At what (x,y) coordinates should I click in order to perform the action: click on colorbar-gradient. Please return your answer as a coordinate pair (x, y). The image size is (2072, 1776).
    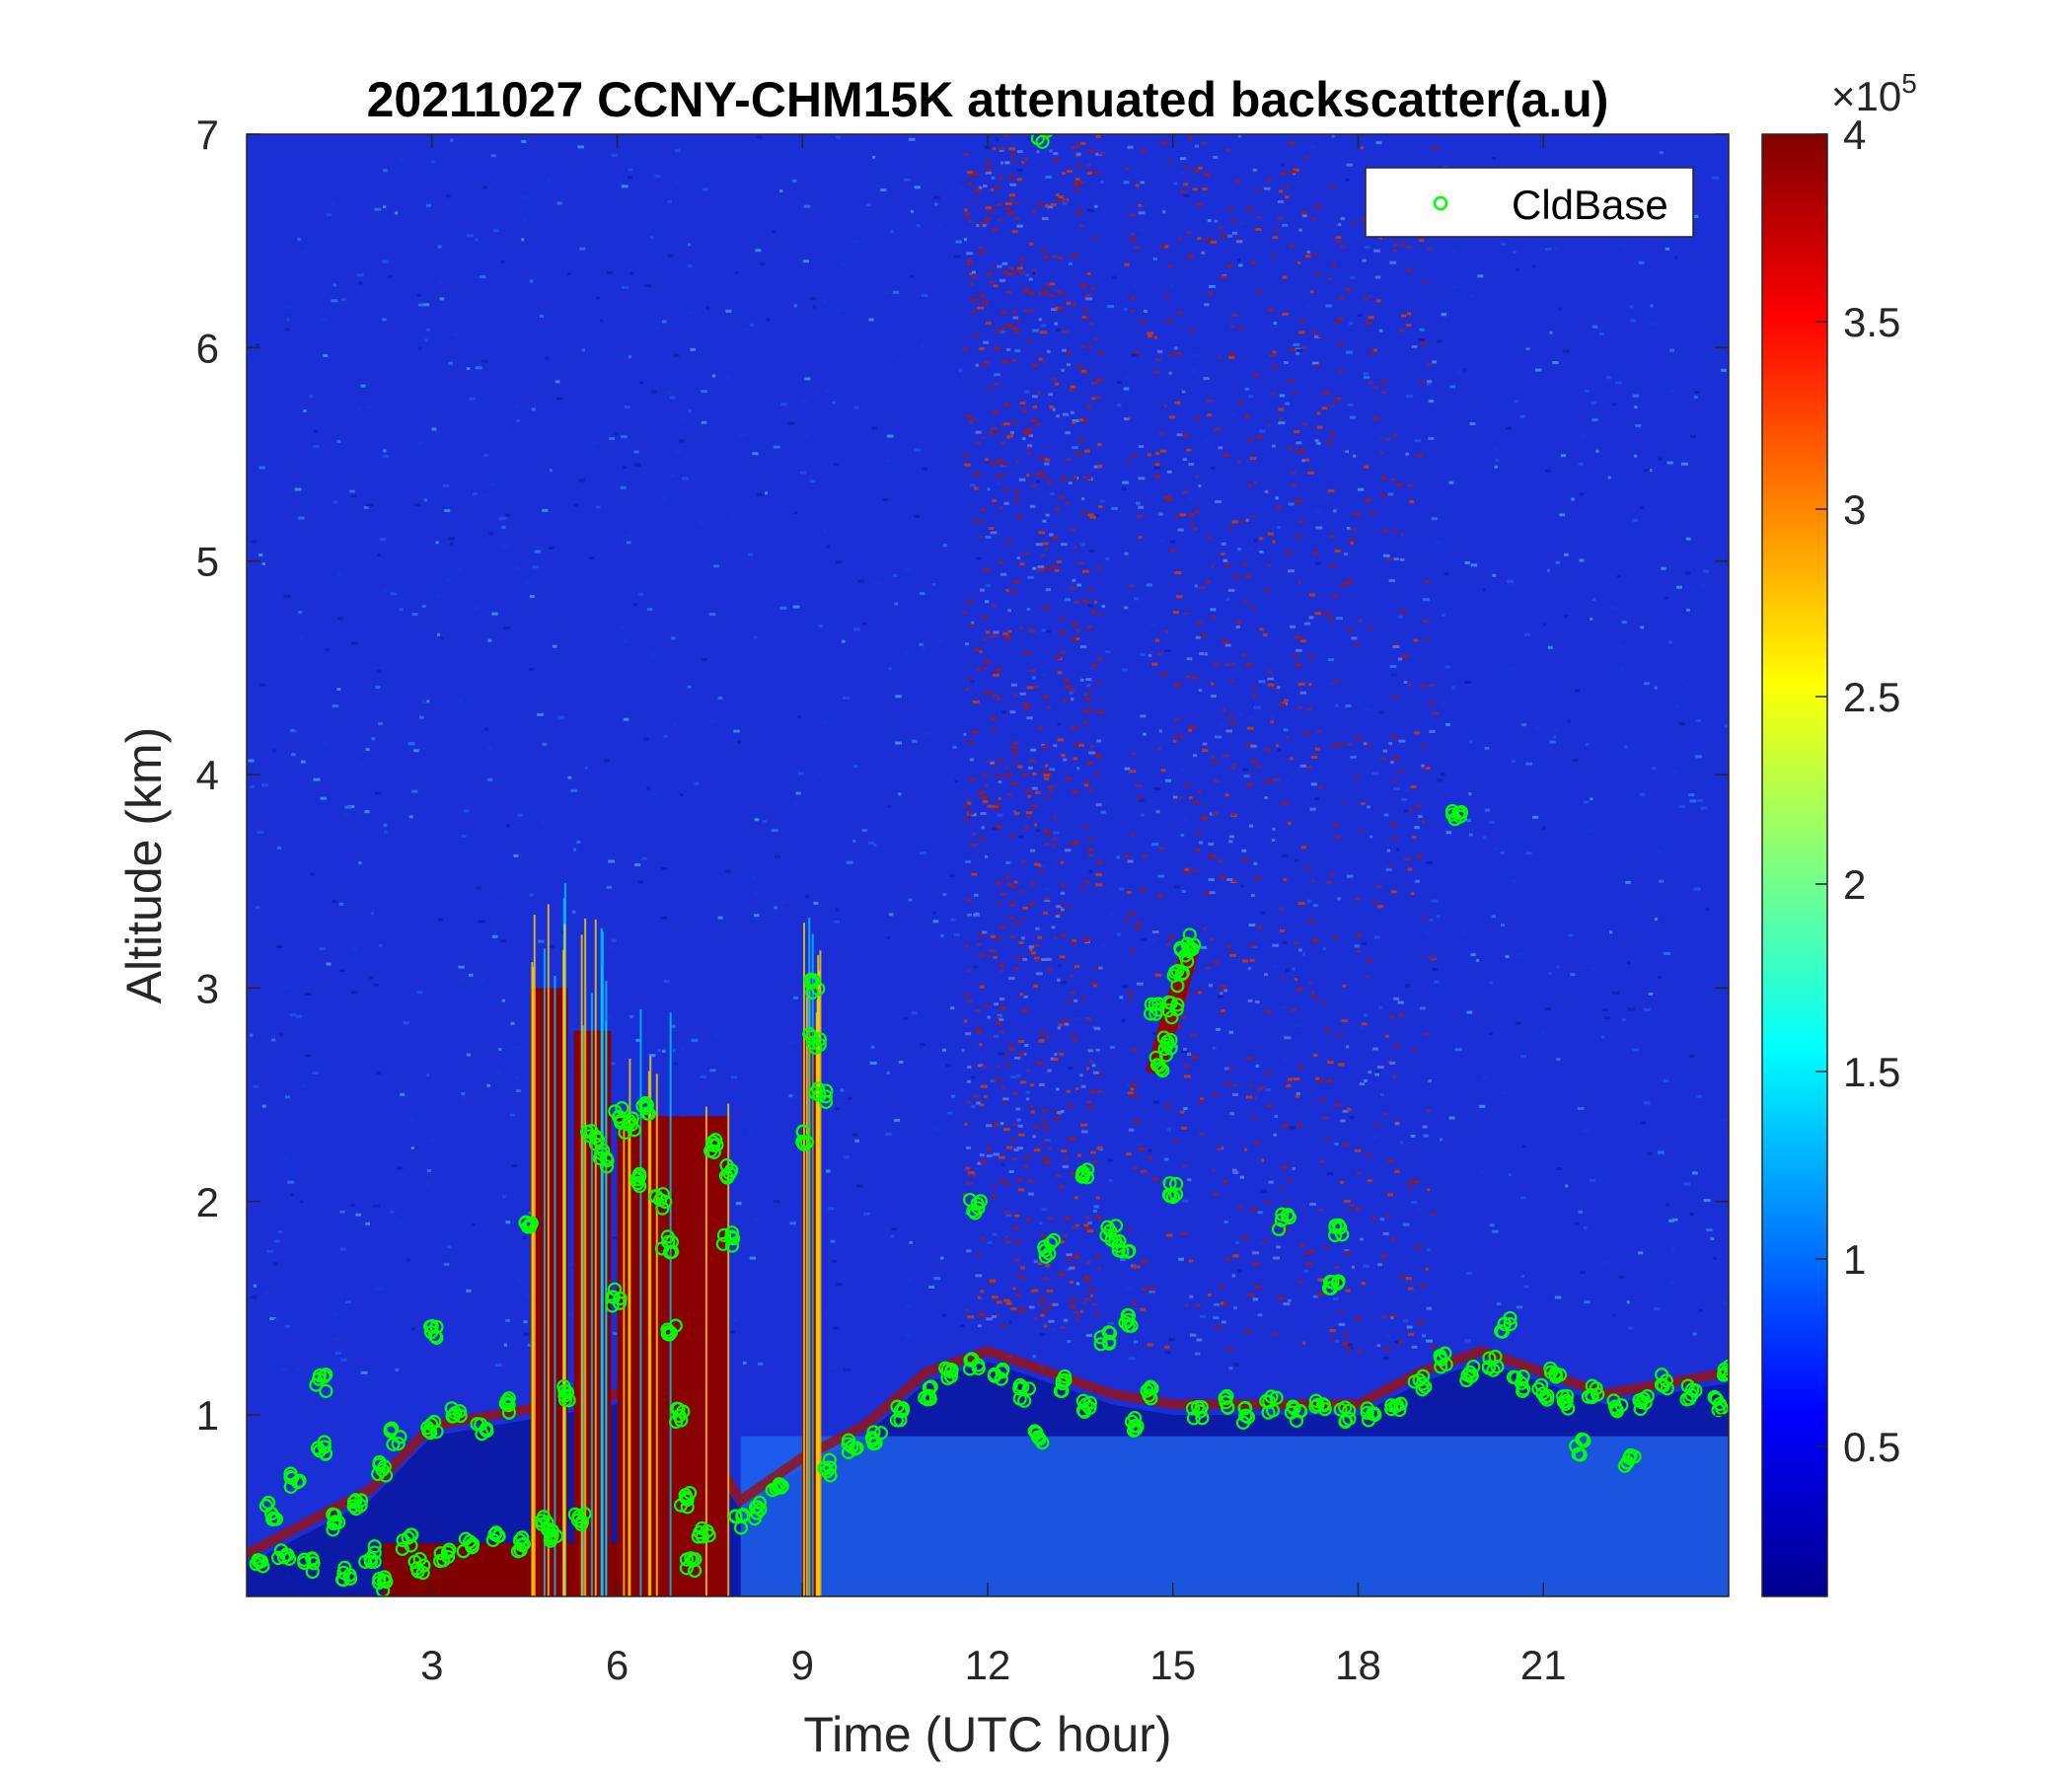
    Looking at the image, I should click on (1795, 865).